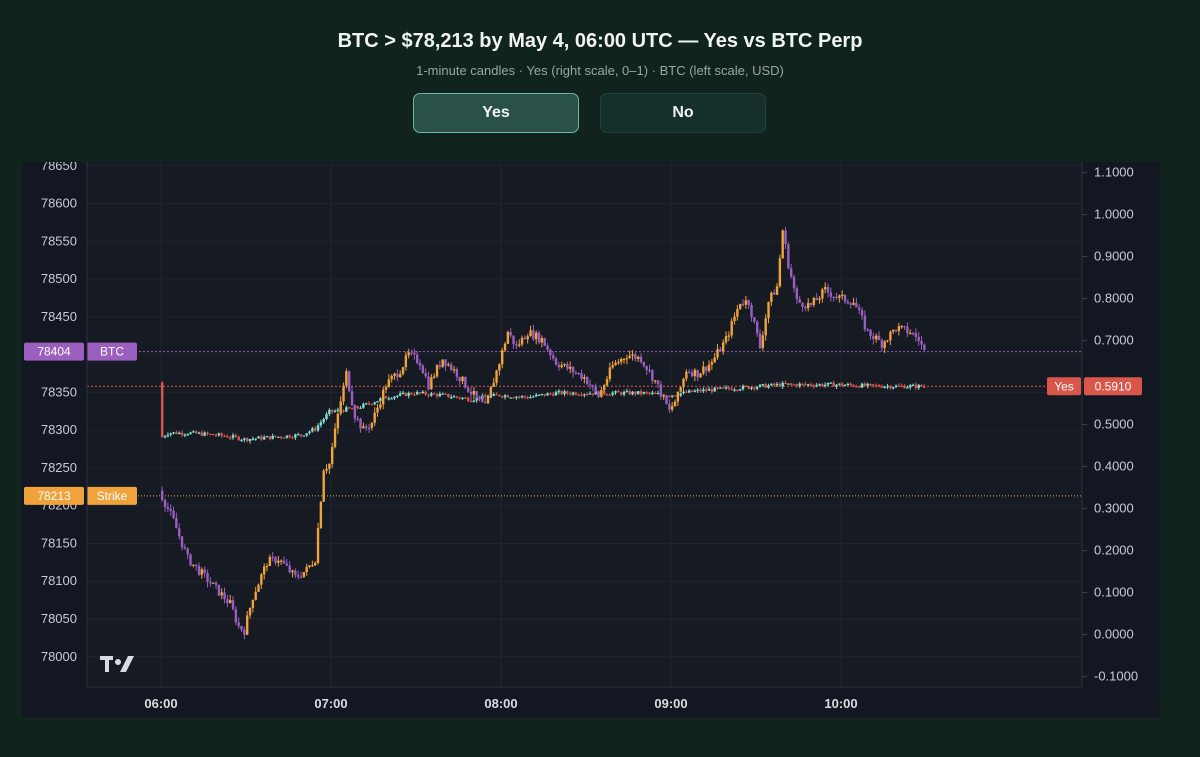 The image size is (1200, 757). I want to click on no-toggle-button: No, so click(683, 113).